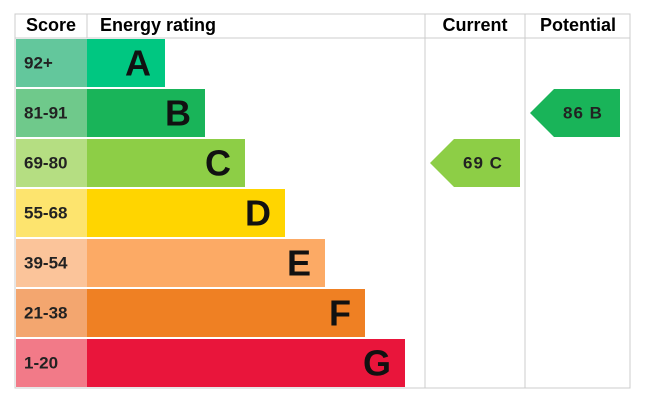 The width and height of the screenshot is (650, 406). I want to click on header-score: Score, so click(51, 25).